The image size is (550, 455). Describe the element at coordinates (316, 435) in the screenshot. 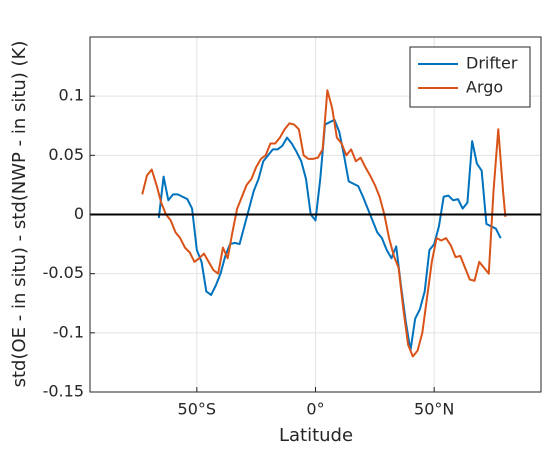

I see `x-axis-label: Latitude` at that location.